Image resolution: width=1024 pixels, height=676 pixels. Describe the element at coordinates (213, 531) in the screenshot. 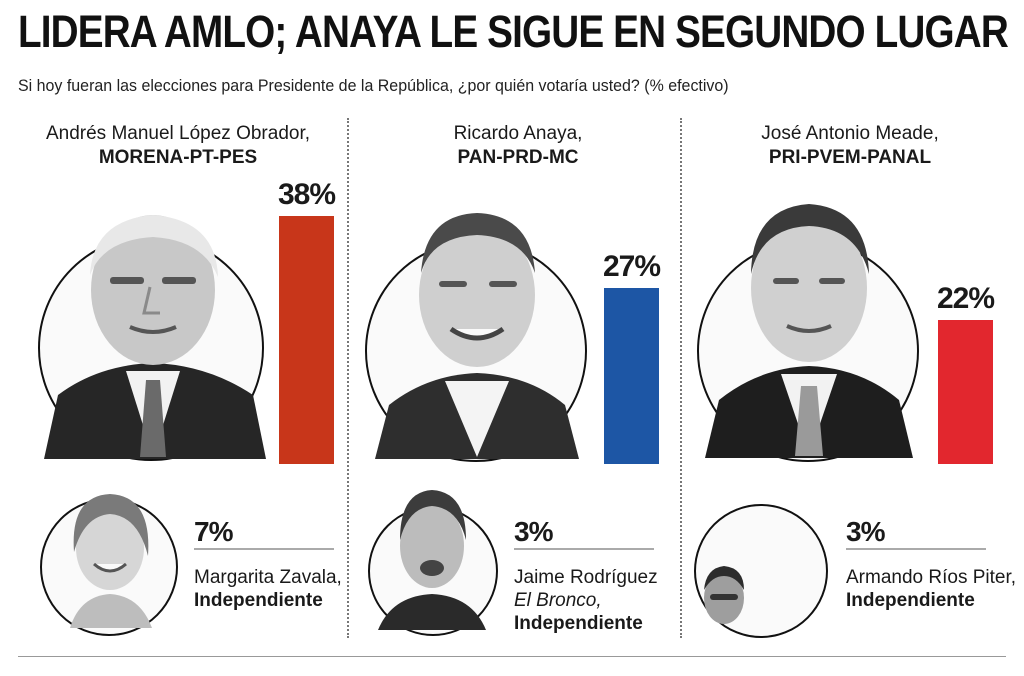

I see `minor-value-label: 7%` at that location.